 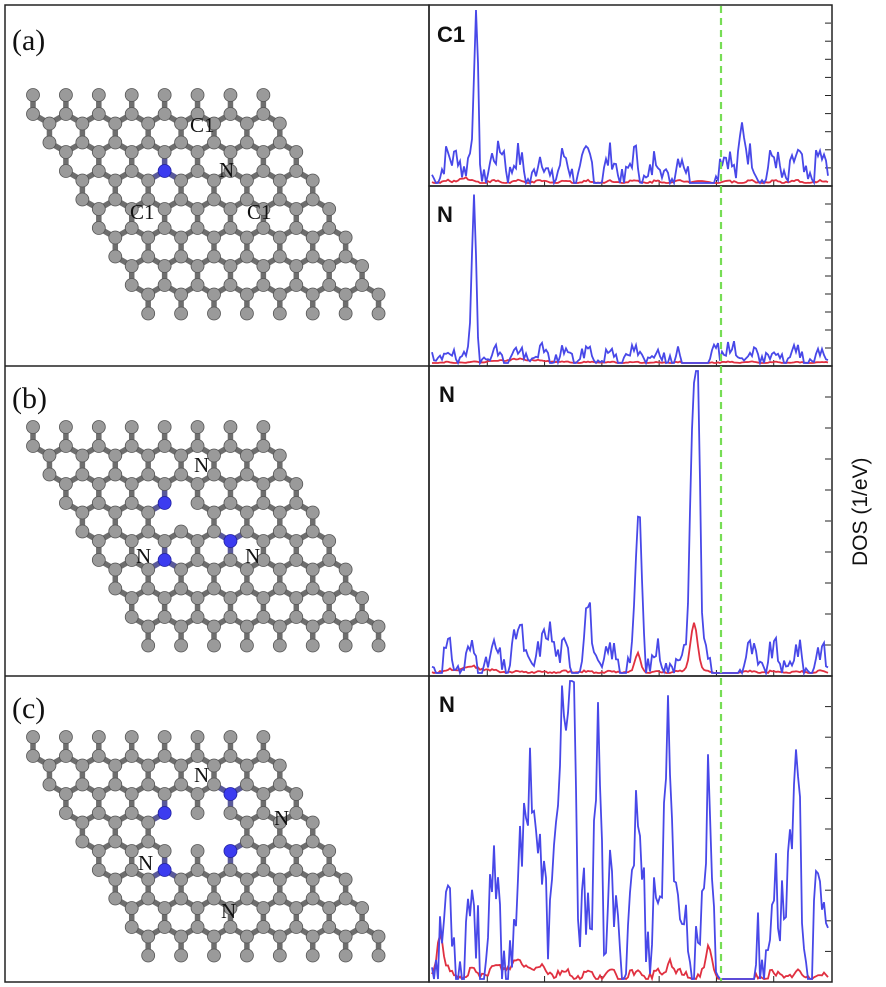 I want to click on panel-tag-b: (b), so click(x=29, y=398).